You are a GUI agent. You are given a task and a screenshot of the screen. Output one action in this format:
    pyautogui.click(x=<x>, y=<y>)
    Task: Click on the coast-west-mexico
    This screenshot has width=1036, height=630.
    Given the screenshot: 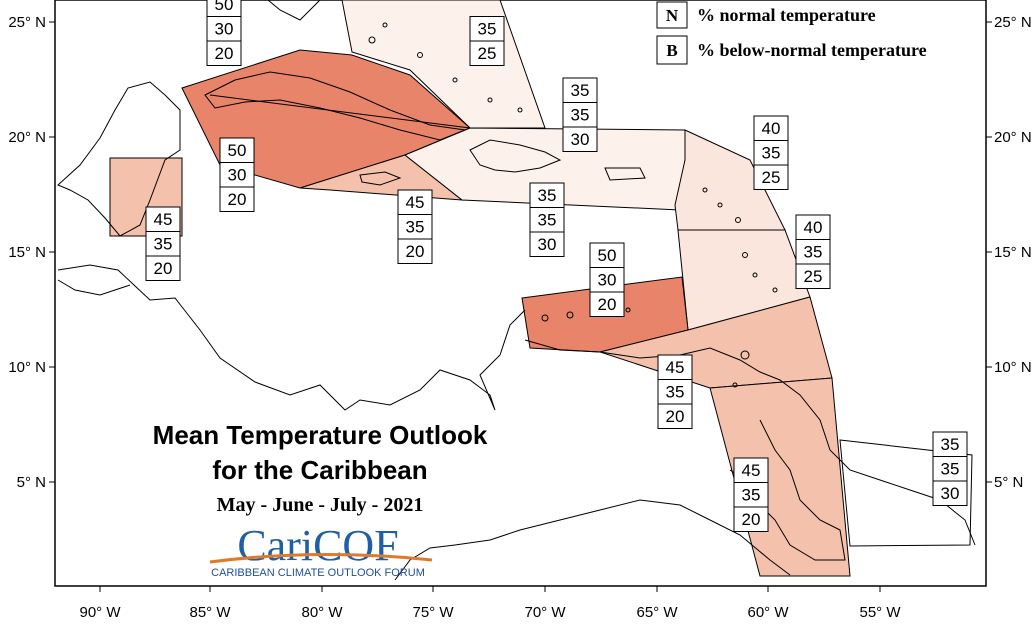 What is the action you would take?
    pyautogui.click(x=94, y=287)
    